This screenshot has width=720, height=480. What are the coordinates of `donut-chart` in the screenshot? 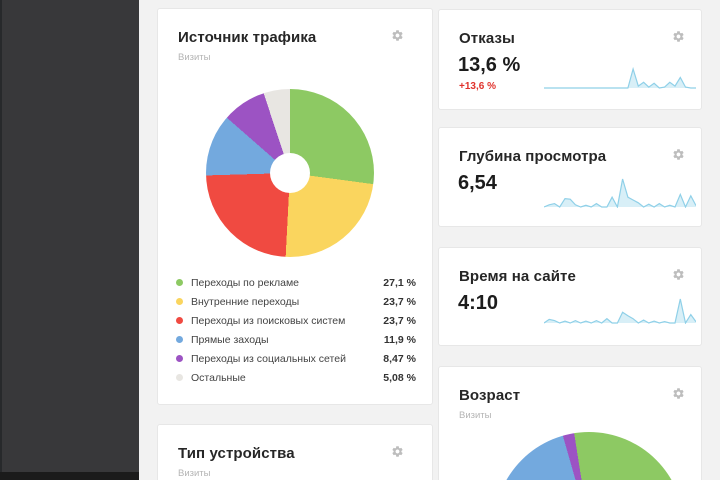 It's located at (290, 173).